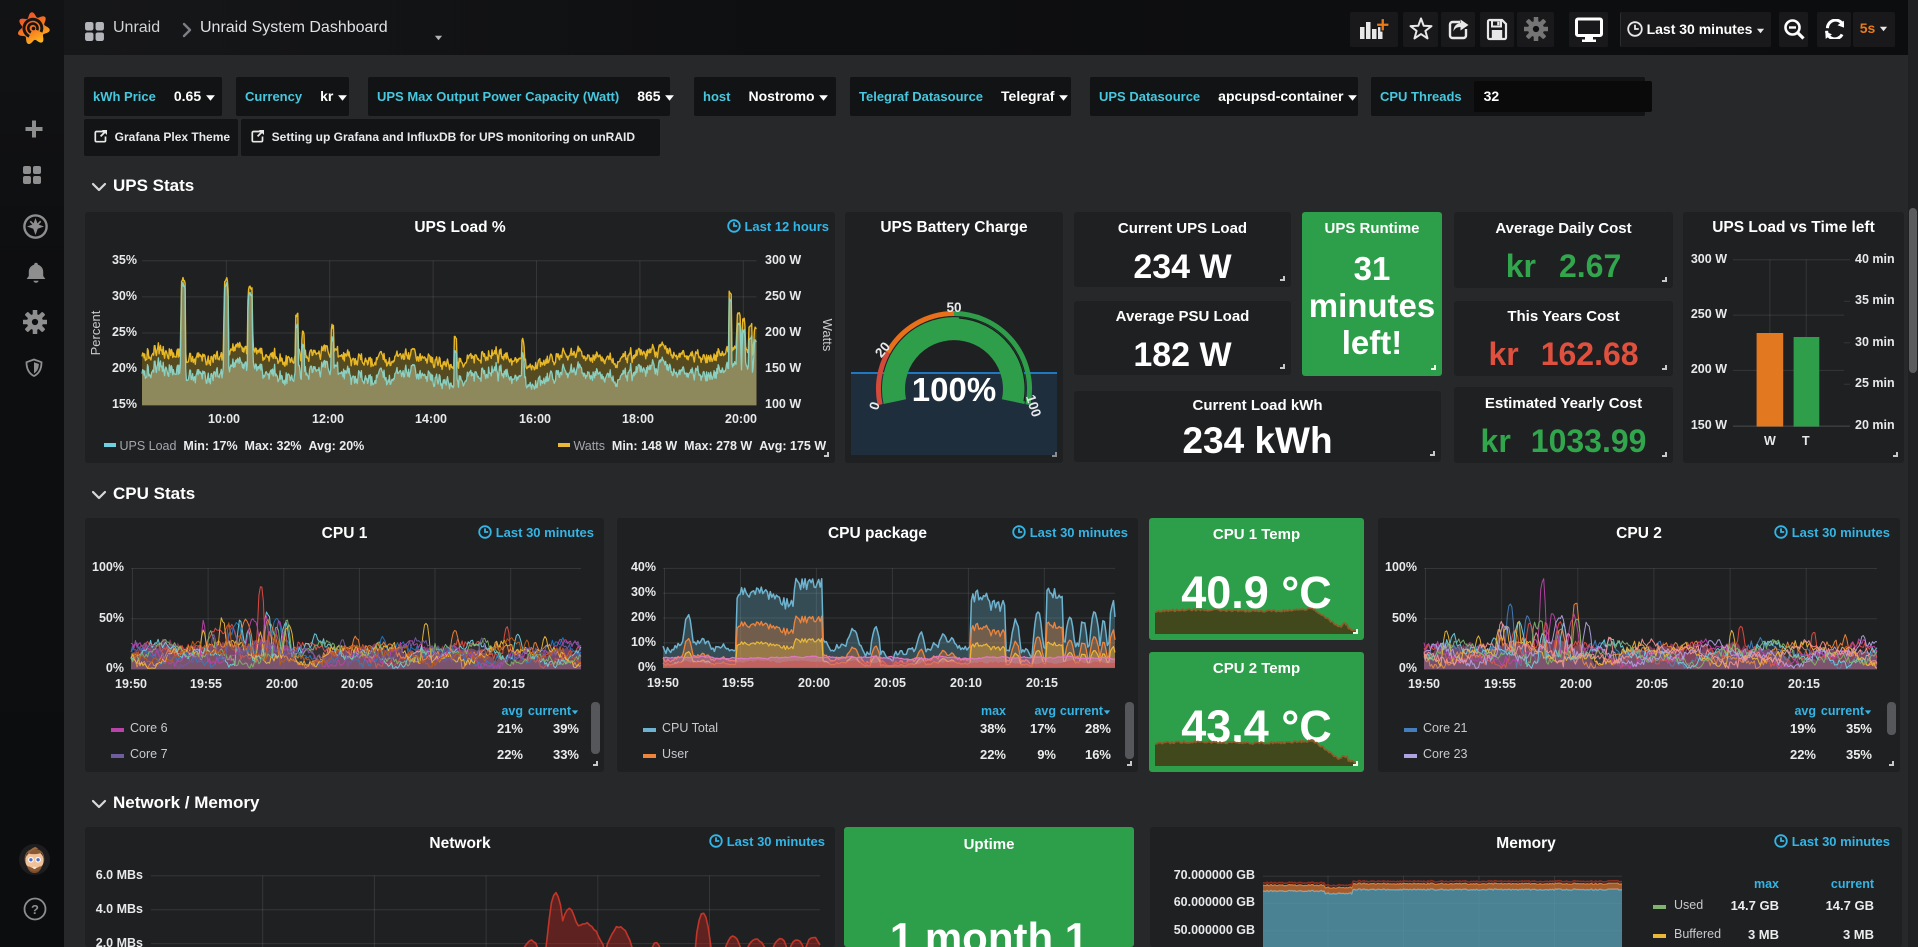 The width and height of the screenshot is (1918, 947). What do you see at coordinates (95, 332) in the screenshot?
I see `svg-text: Percent` at bounding box center [95, 332].